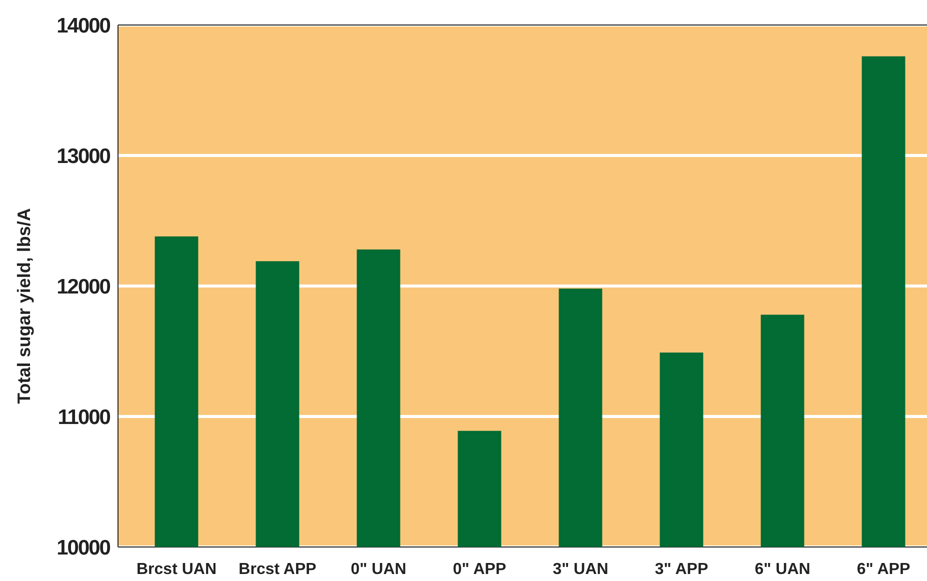 This screenshot has width=927, height=581. What do you see at coordinates (83, 156) in the screenshot?
I see `y-tick-label: 13000` at bounding box center [83, 156].